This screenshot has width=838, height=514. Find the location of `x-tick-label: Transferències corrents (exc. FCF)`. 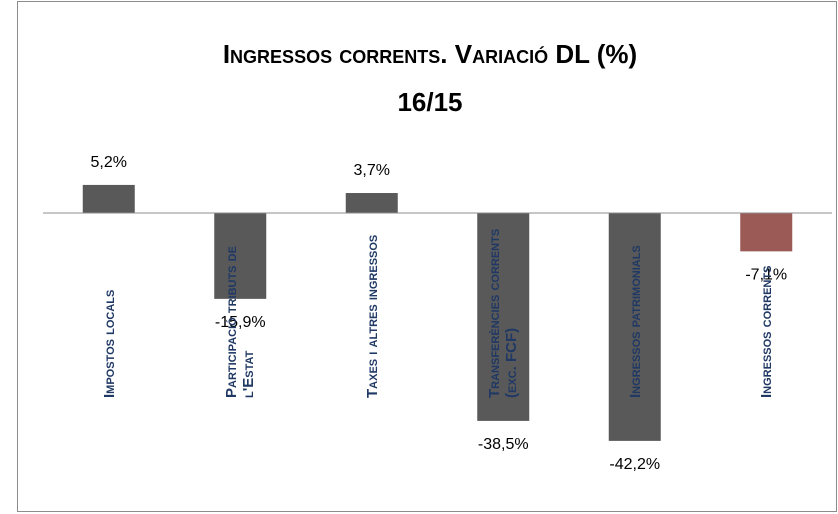

x-tick-label: Transferències corrents (exc. FCF) is located at coordinates (503, 313).